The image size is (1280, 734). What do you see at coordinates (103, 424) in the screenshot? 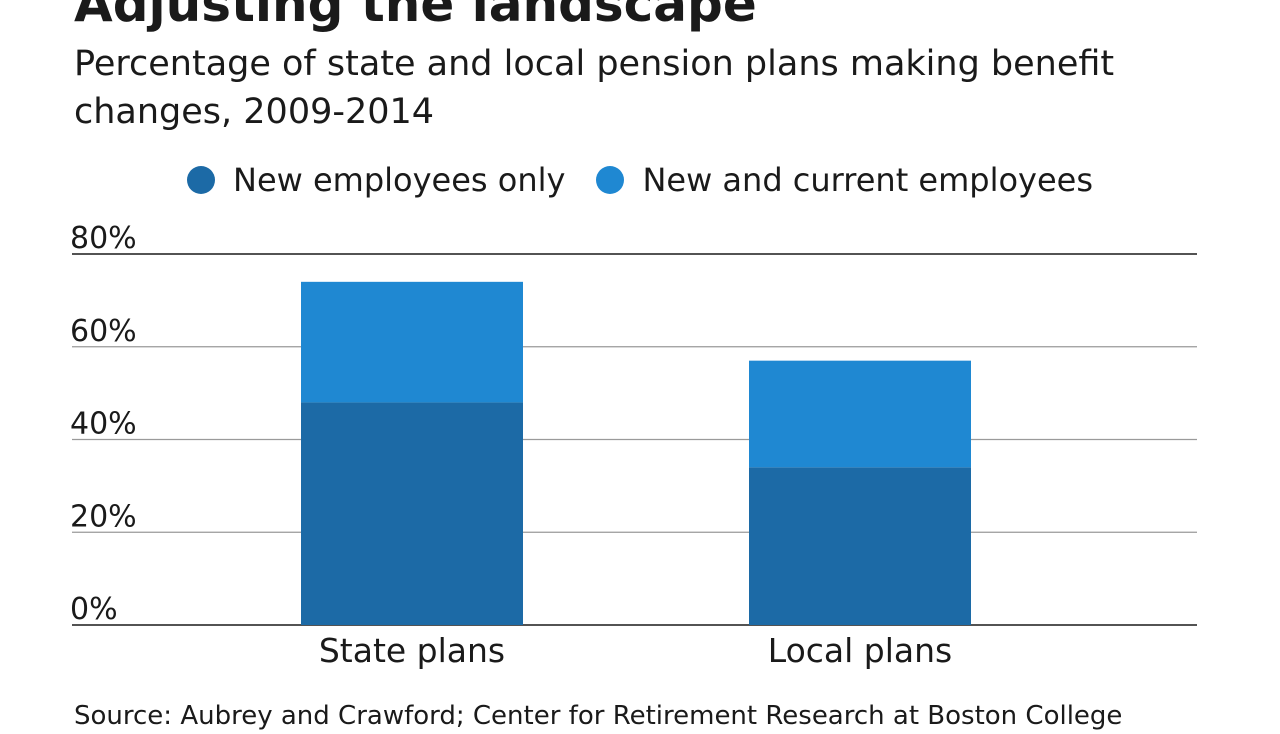
I see `y-tick-label: 40%` at bounding box center [103, 424].